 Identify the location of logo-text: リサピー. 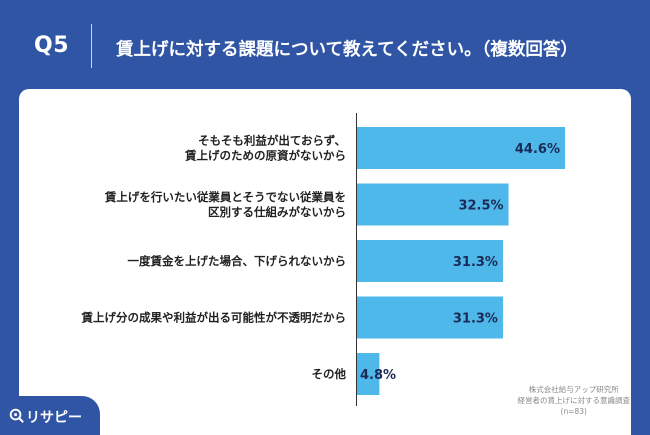
(54, 418).